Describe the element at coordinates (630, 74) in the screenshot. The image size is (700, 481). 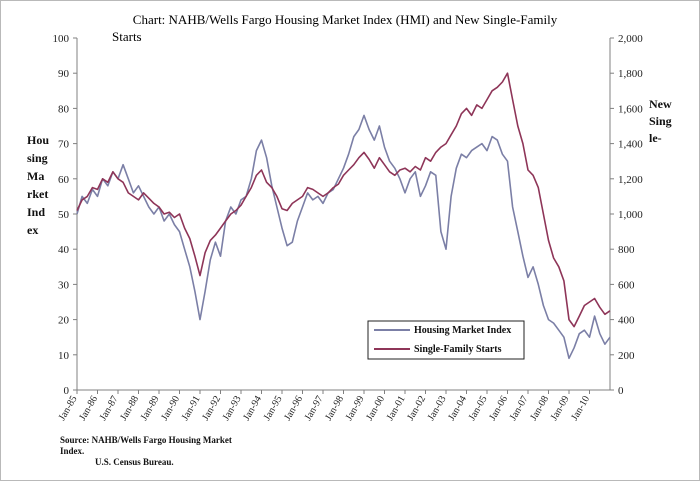
I see `right-tick-label: 1,800` at that location.